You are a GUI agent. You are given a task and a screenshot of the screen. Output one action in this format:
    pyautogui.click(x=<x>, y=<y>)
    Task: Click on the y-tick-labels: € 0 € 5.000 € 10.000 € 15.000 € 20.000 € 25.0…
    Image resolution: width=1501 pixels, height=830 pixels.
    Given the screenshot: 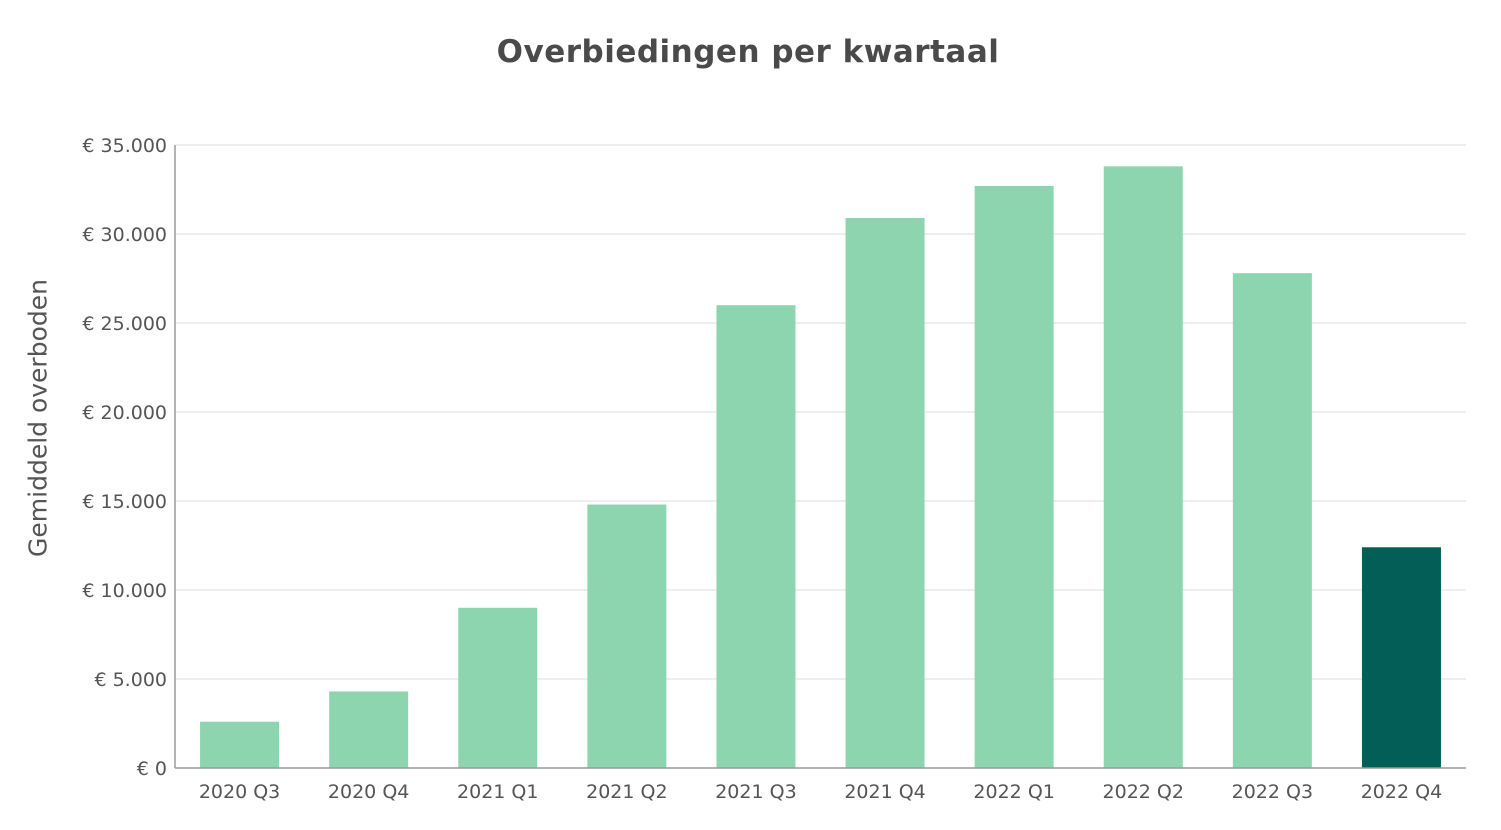 What is the action you would take?
    pyautogui.click(x=124, y=457)
    